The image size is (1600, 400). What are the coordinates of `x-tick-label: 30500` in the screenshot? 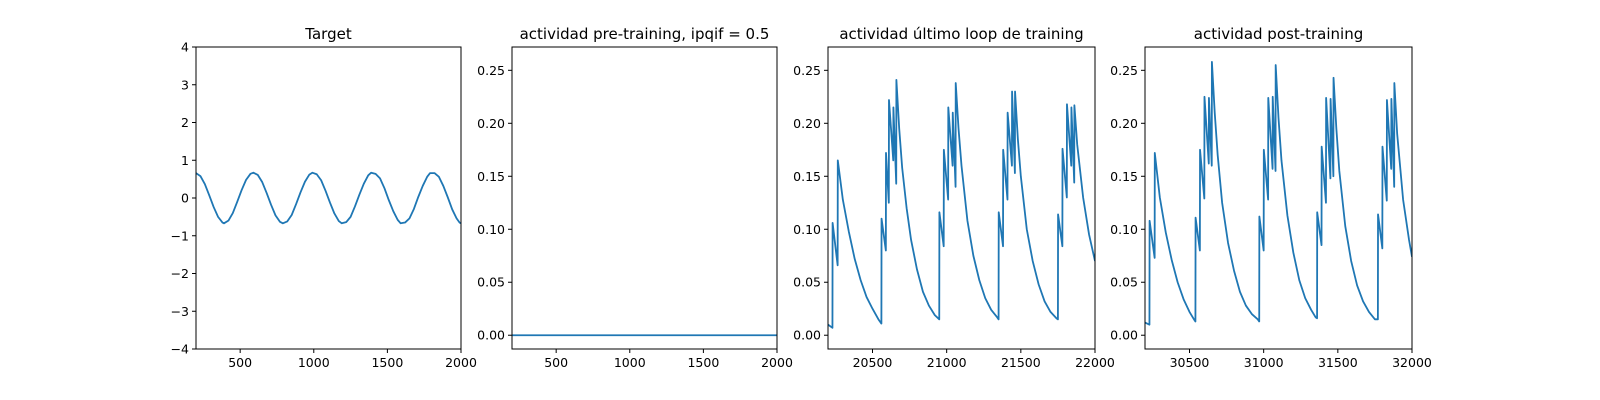 It's located at (1190, 362).